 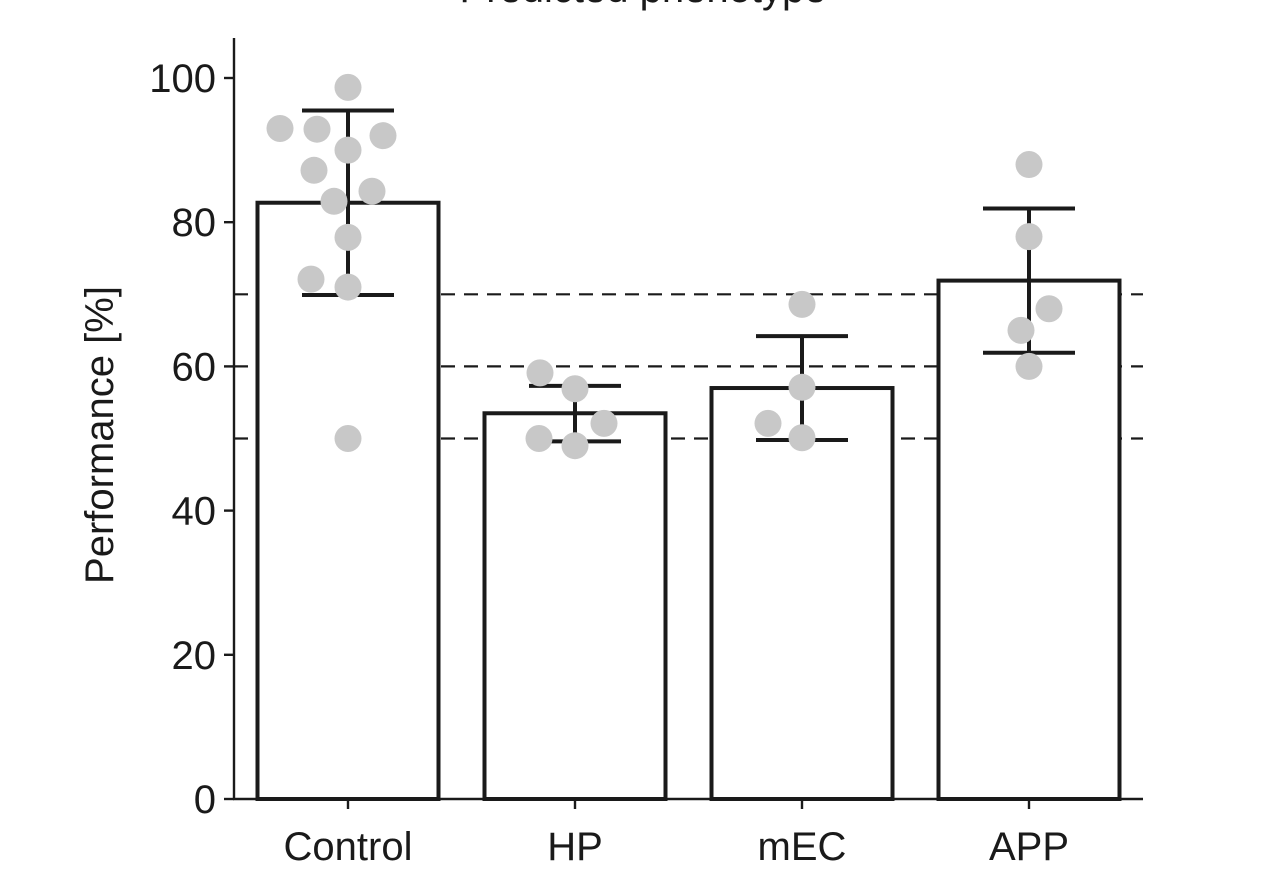 I want to click on y-tick-label: 80, so click(x=194, y=223).